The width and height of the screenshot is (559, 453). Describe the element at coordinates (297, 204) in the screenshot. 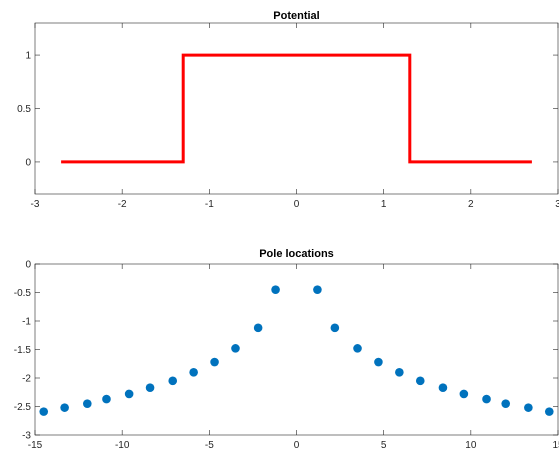

I see `potential-x-tick-label: 0` at that location.